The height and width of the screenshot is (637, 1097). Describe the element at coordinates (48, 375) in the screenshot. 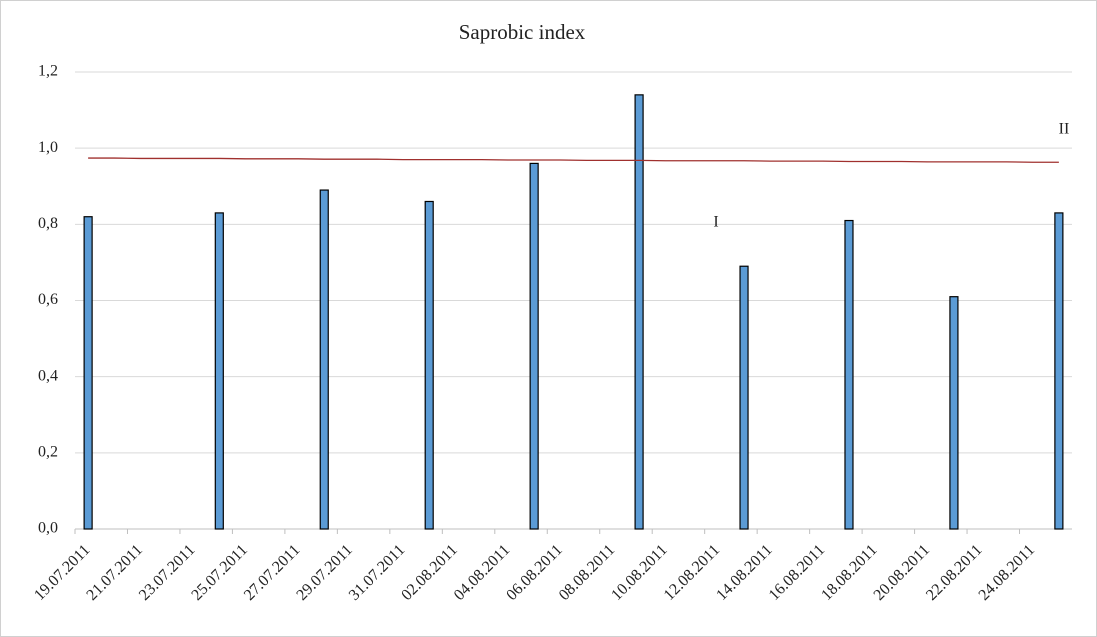

I see `y-tick-label: 0,4` at that location.